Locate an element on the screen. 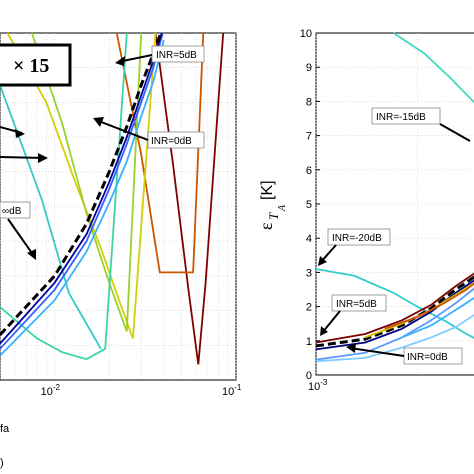  annotation-label: INR=-15dB is located at coordinates (401, 117).